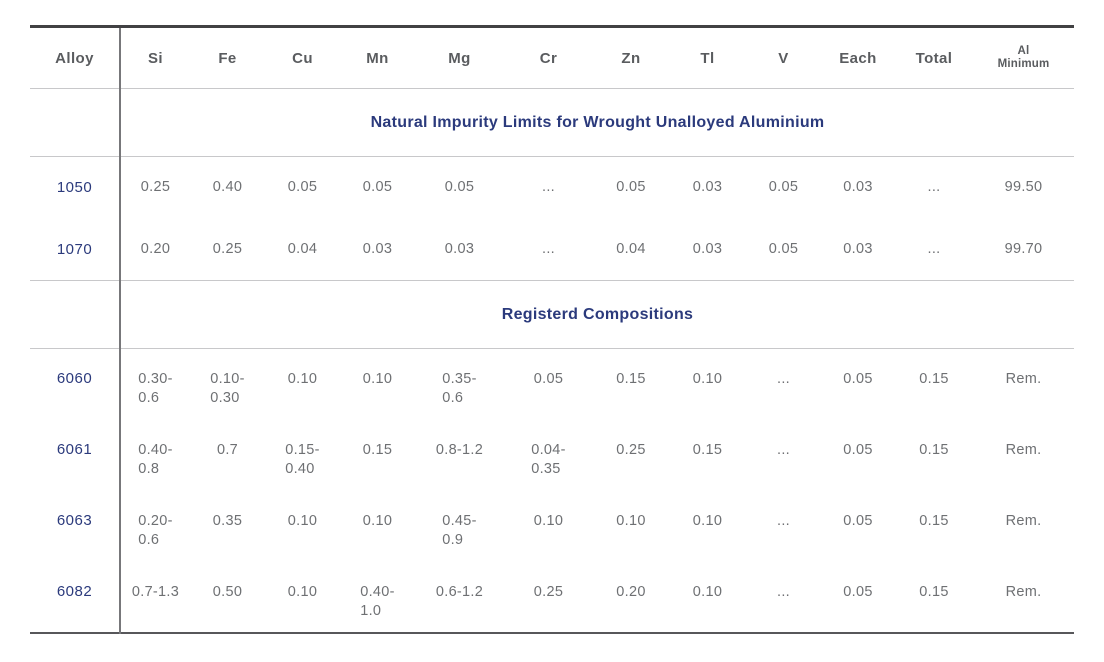  I want to click on al-minimum-line2: Minimum, so click(1023, 64).